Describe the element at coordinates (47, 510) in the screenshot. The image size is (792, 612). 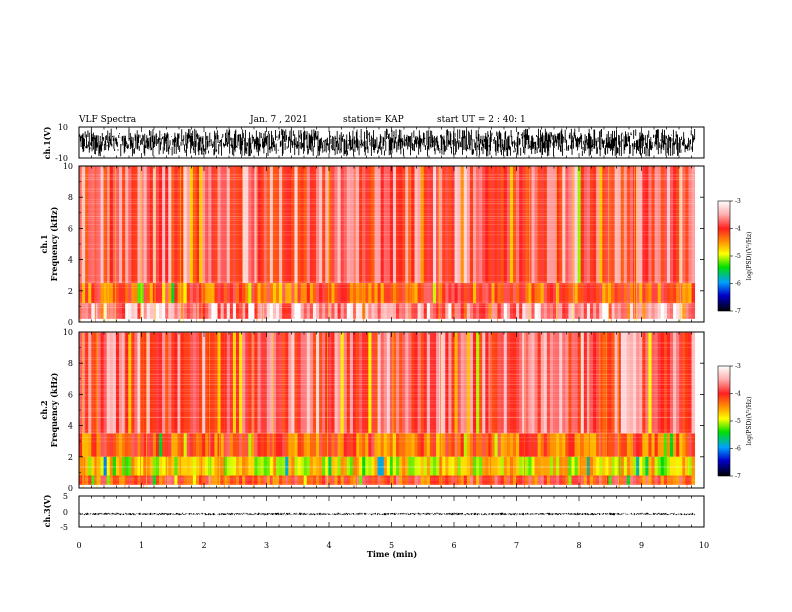
I see `ch3-waveform-ylabel: ch.3(V)` at that location.